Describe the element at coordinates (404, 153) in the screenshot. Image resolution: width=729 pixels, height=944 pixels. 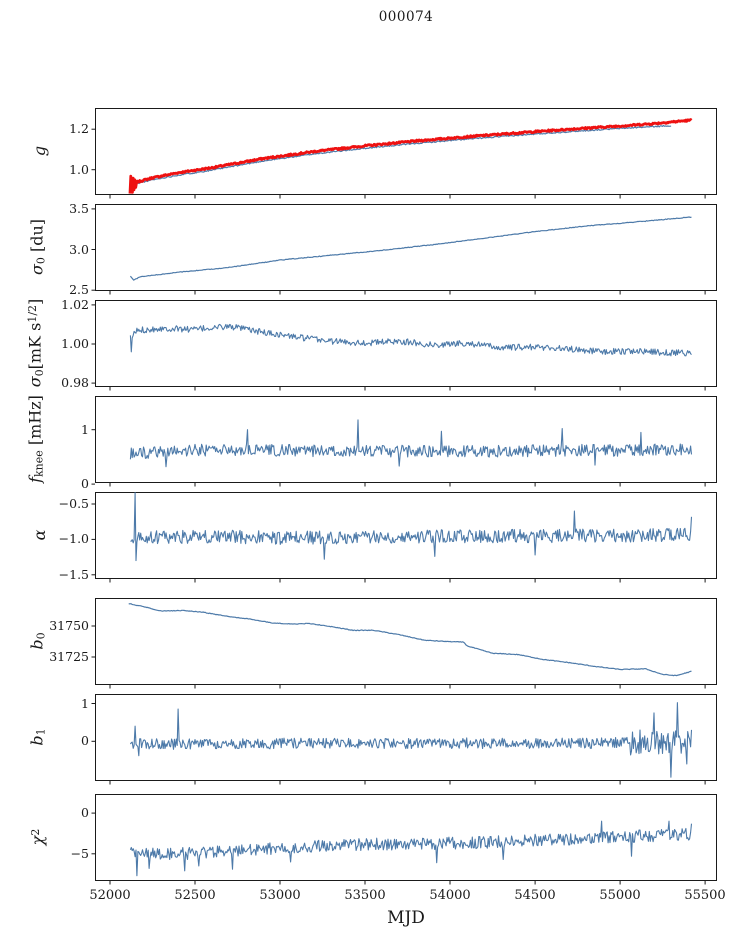
I see `plot-area-g` at that location.